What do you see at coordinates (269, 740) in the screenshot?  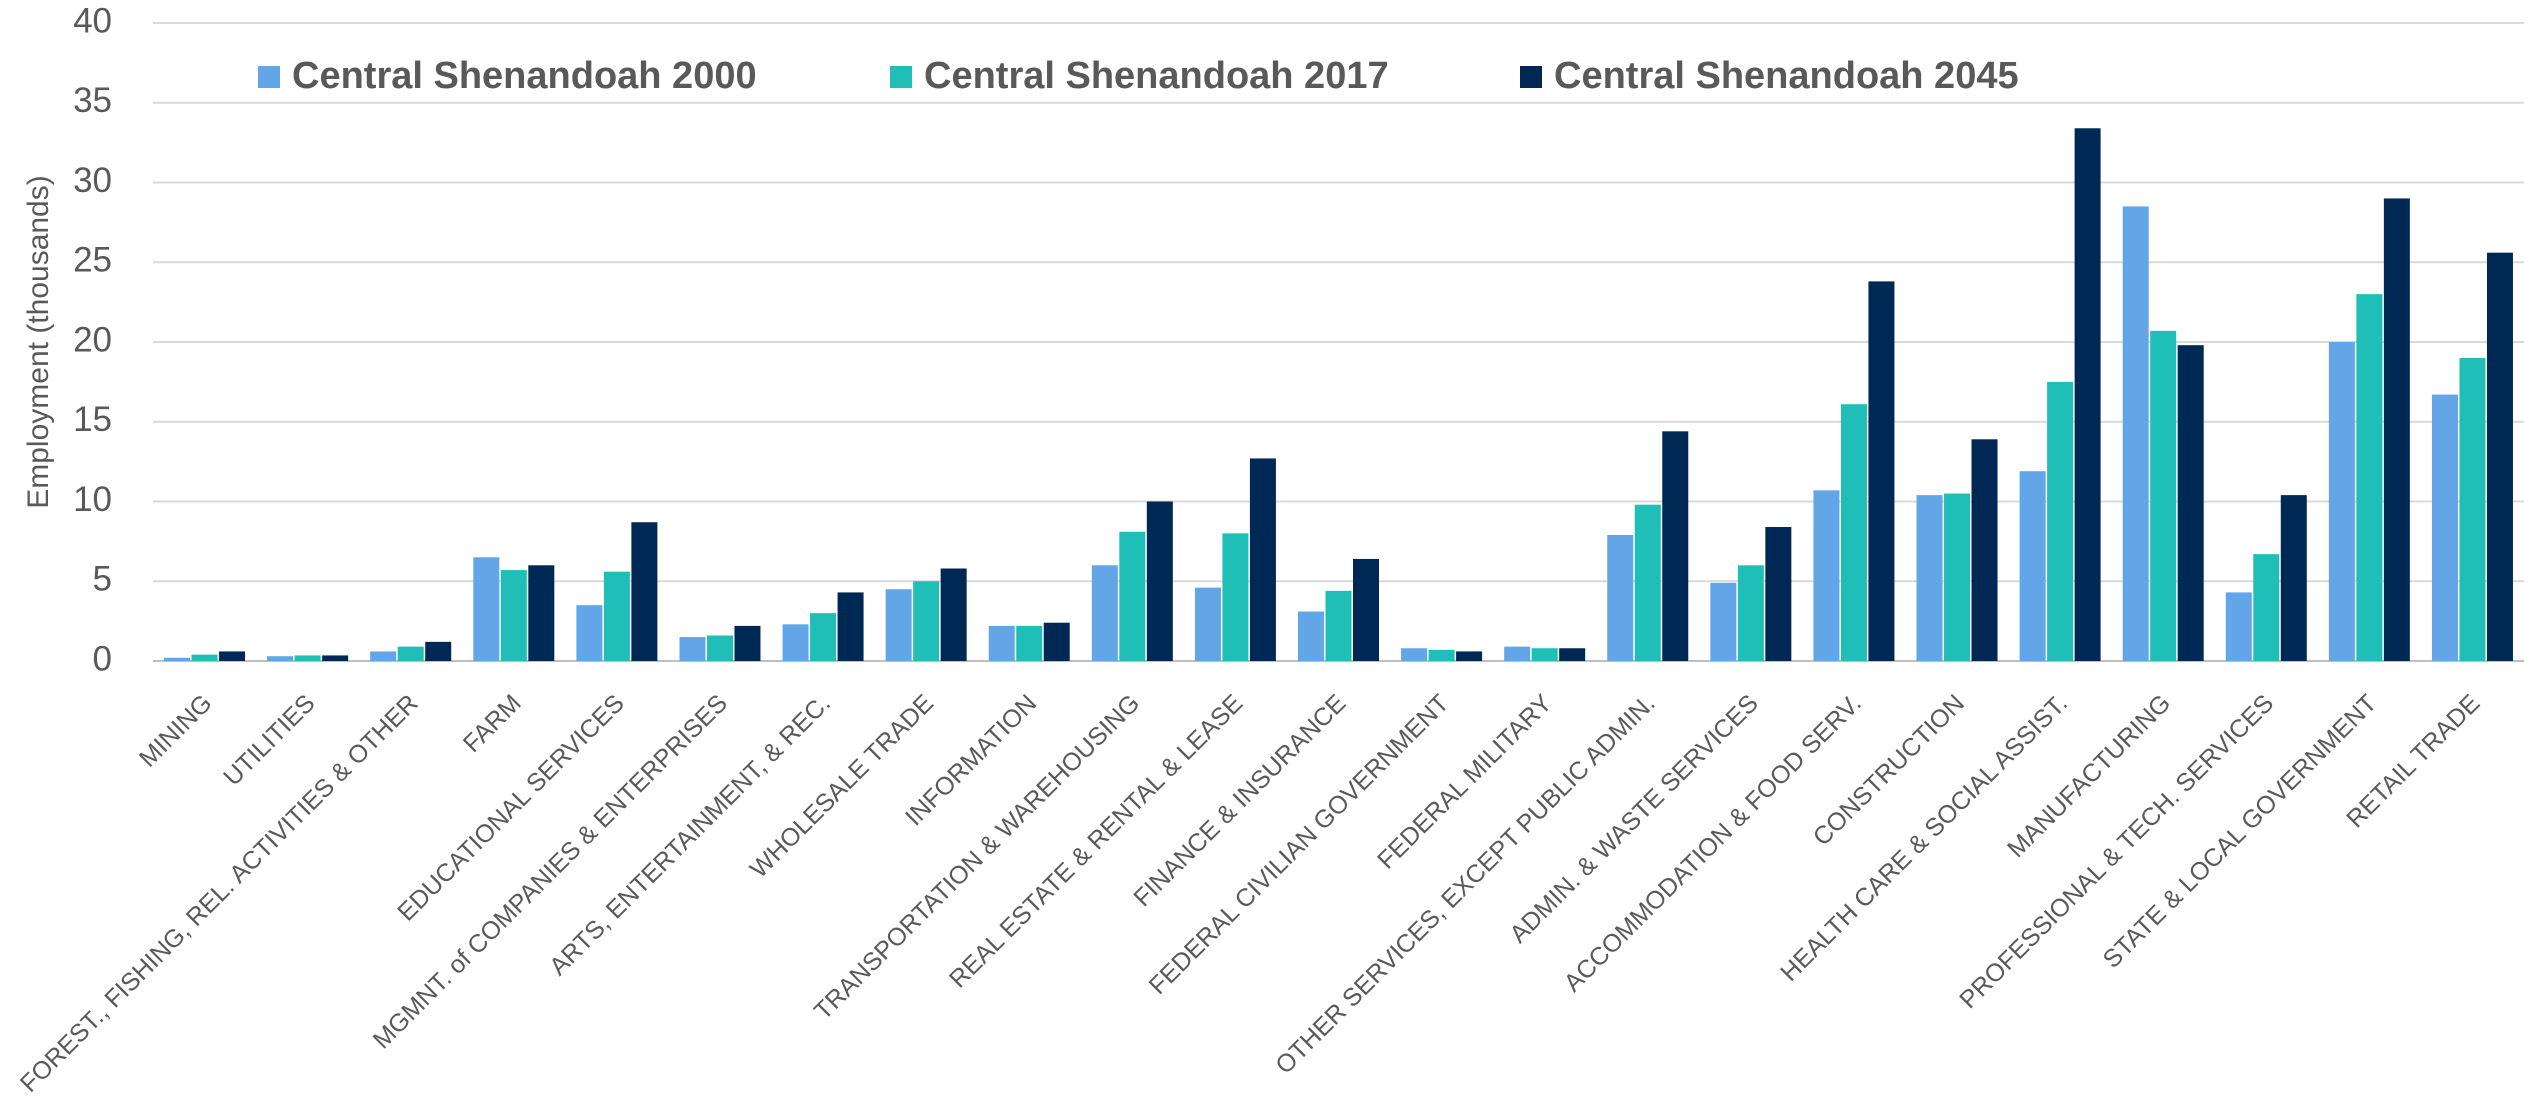 I see `x-tick-label: UTILITIES` at bounding box center [269, 740].